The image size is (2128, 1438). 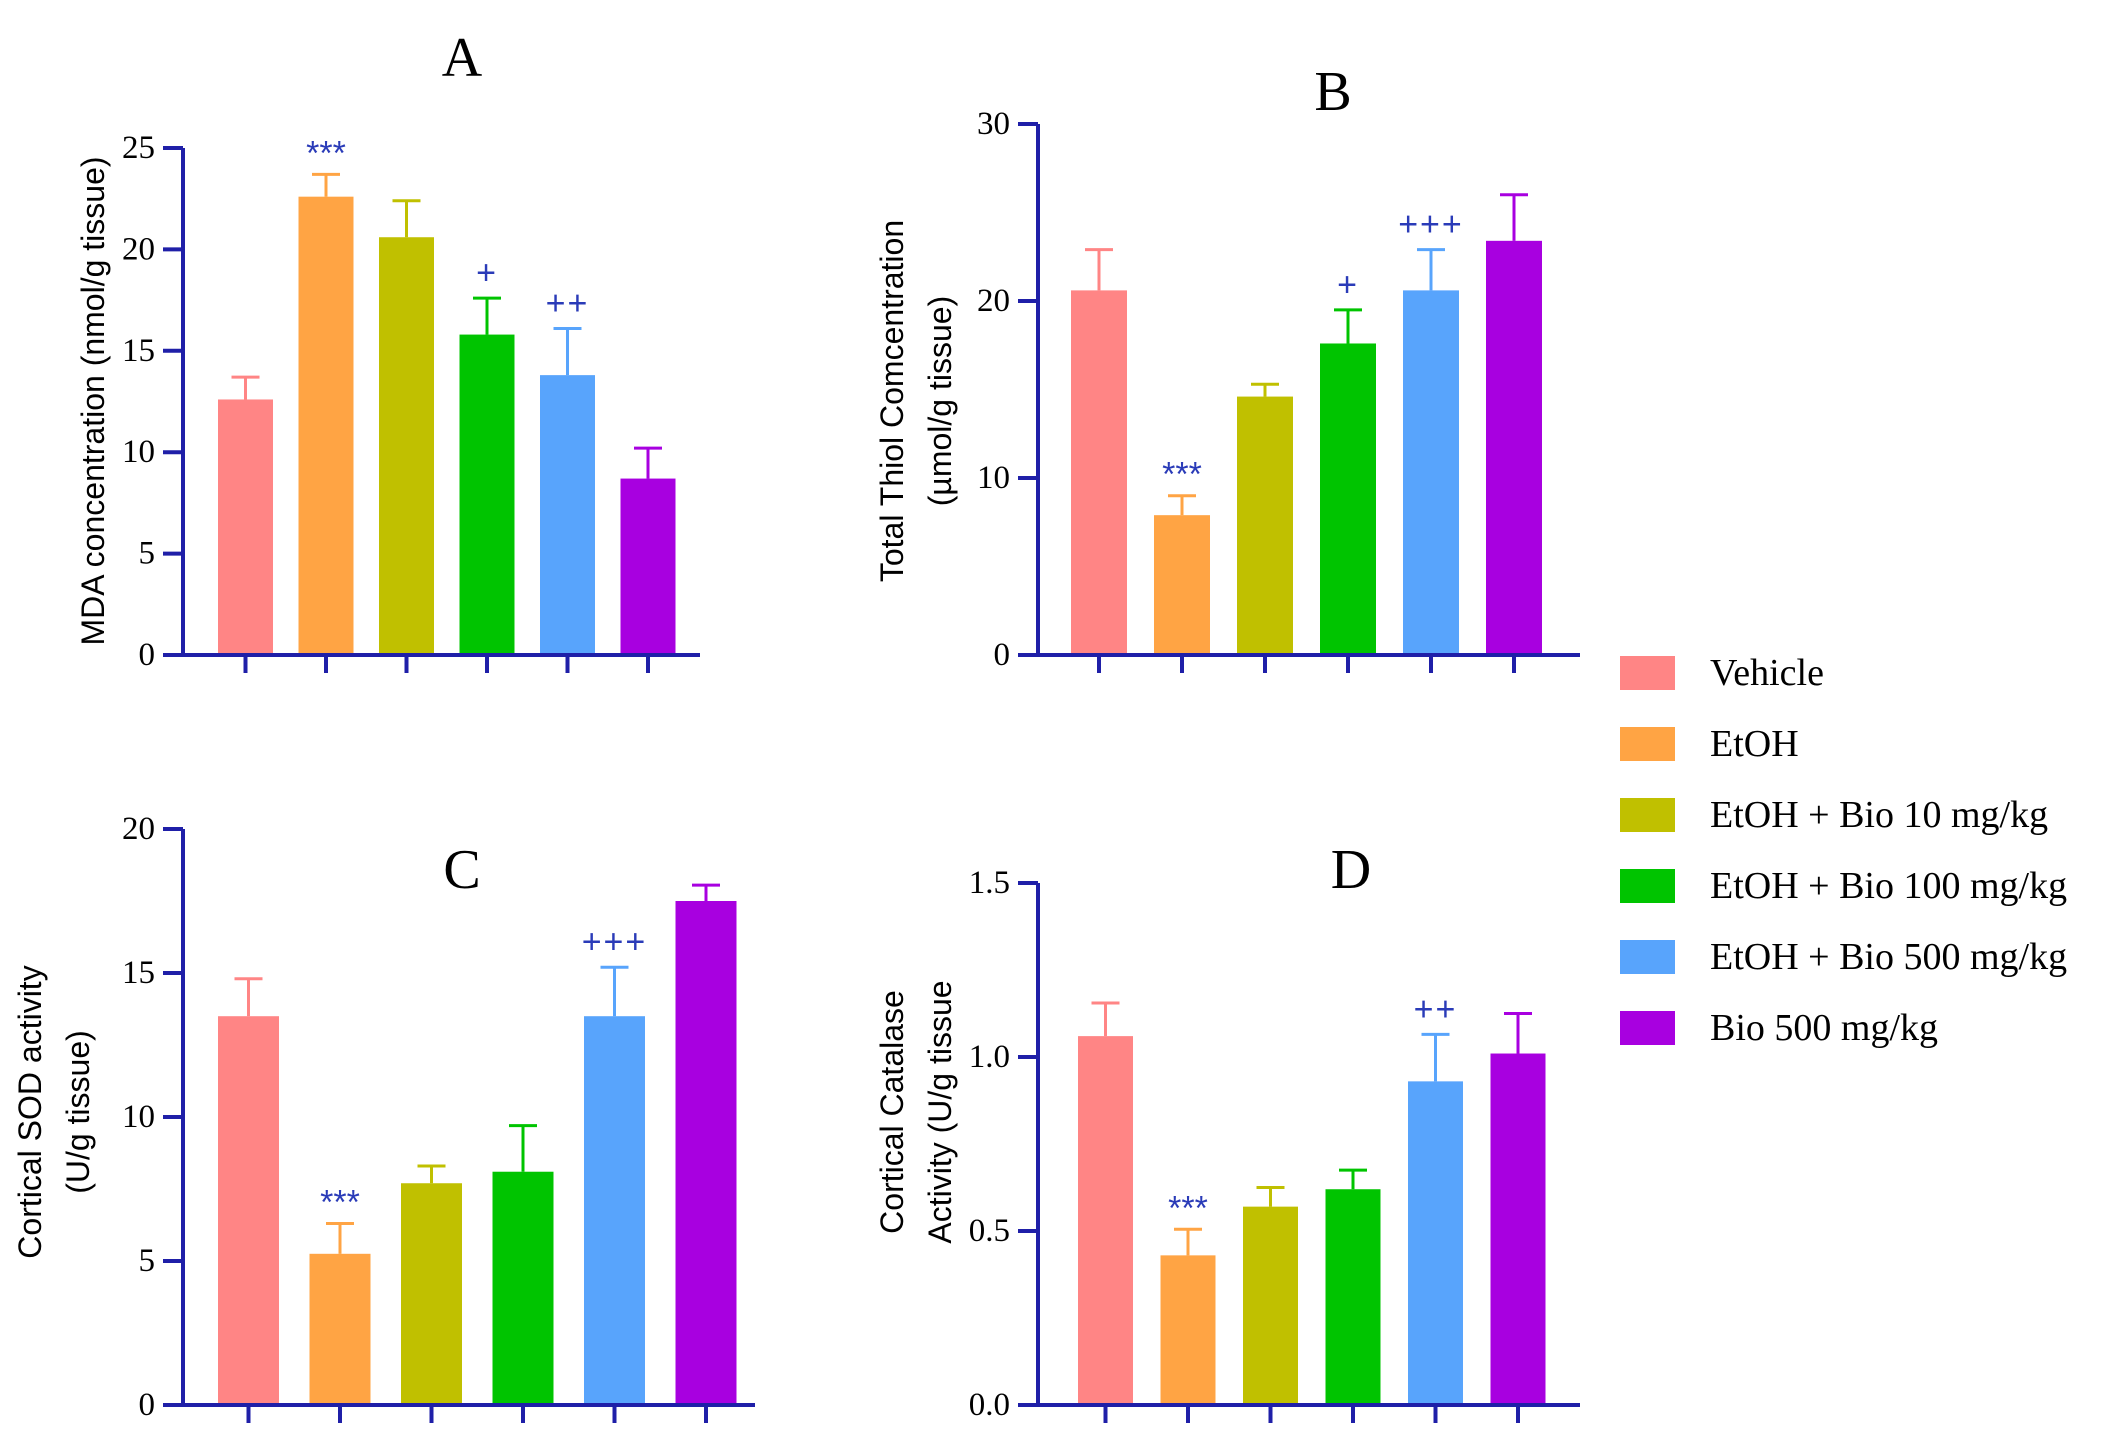 I want to click on y-axis-label: (µmol/g tissue), so click(x=940, y=401).